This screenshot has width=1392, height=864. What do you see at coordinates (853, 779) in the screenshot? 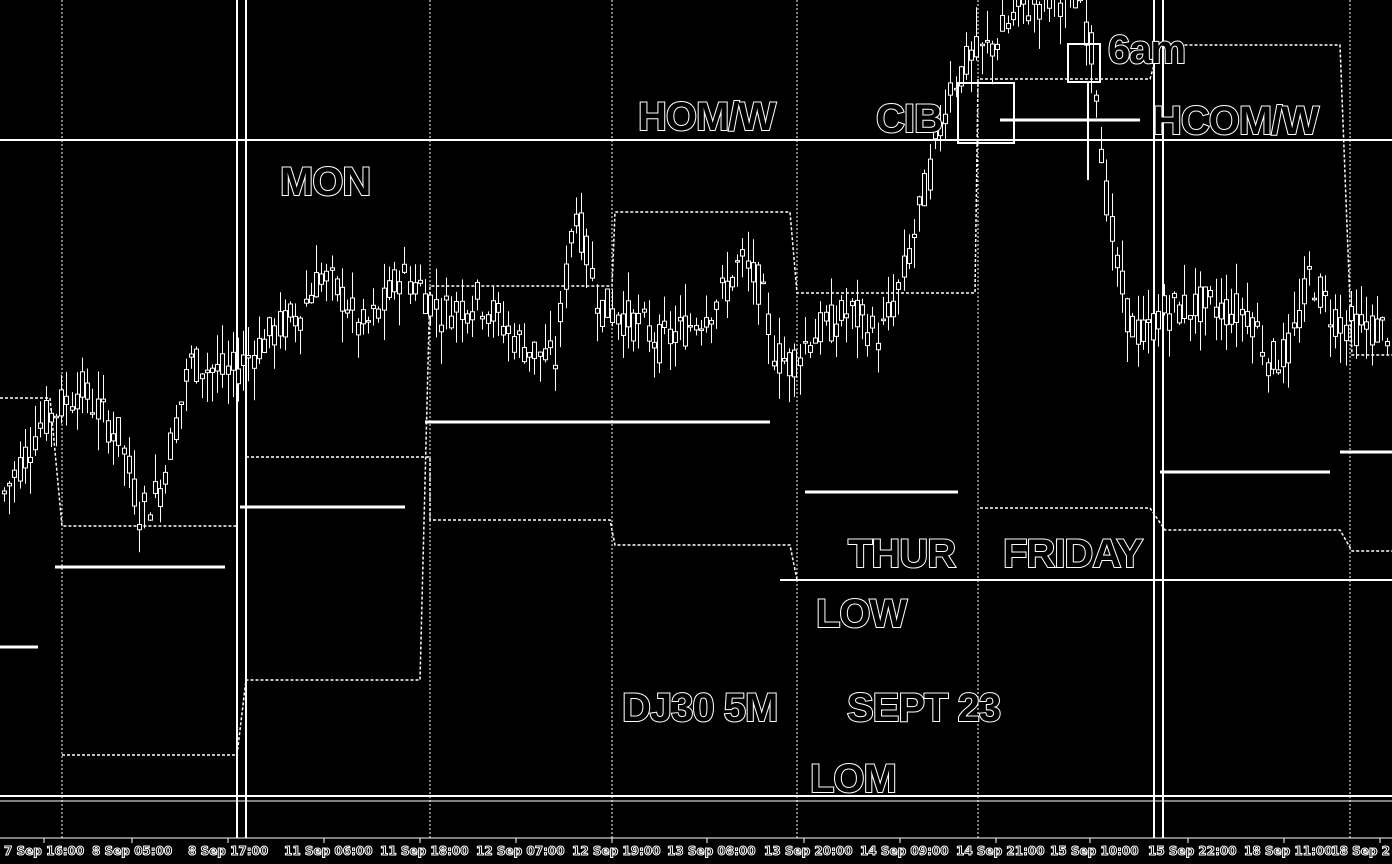
I see `label-lom: LOM` at bounding box center [853, 779].